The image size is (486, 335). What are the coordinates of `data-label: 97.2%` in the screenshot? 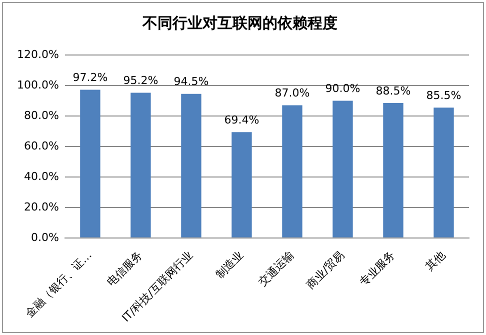 It's located at (90, 77).